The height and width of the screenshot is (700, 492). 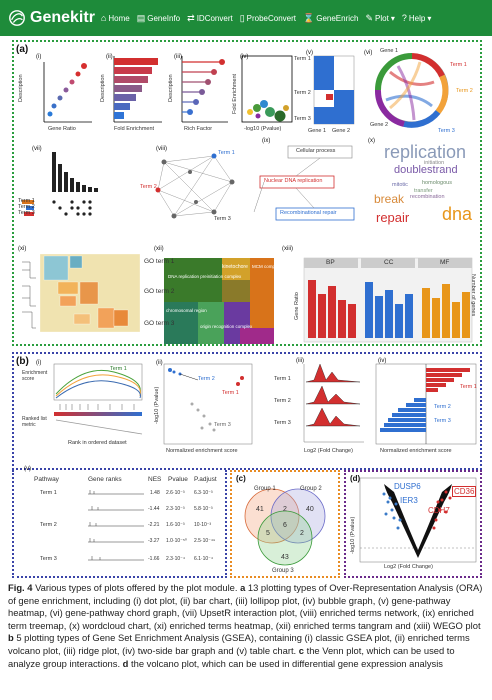 What do you see at coordinates (51, 18) in the screenshot?
I see `brand-logo: Genekitr` at bounding box center [51, 18].